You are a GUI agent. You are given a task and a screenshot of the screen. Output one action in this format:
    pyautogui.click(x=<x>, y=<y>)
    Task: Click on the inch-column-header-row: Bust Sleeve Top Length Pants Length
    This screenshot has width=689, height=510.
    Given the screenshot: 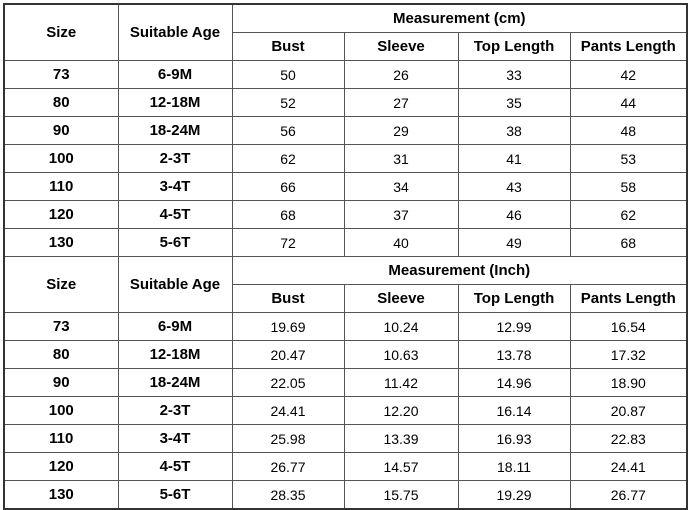 What is the action you would take?
    pyautogui.click(x=346, y=298)
    